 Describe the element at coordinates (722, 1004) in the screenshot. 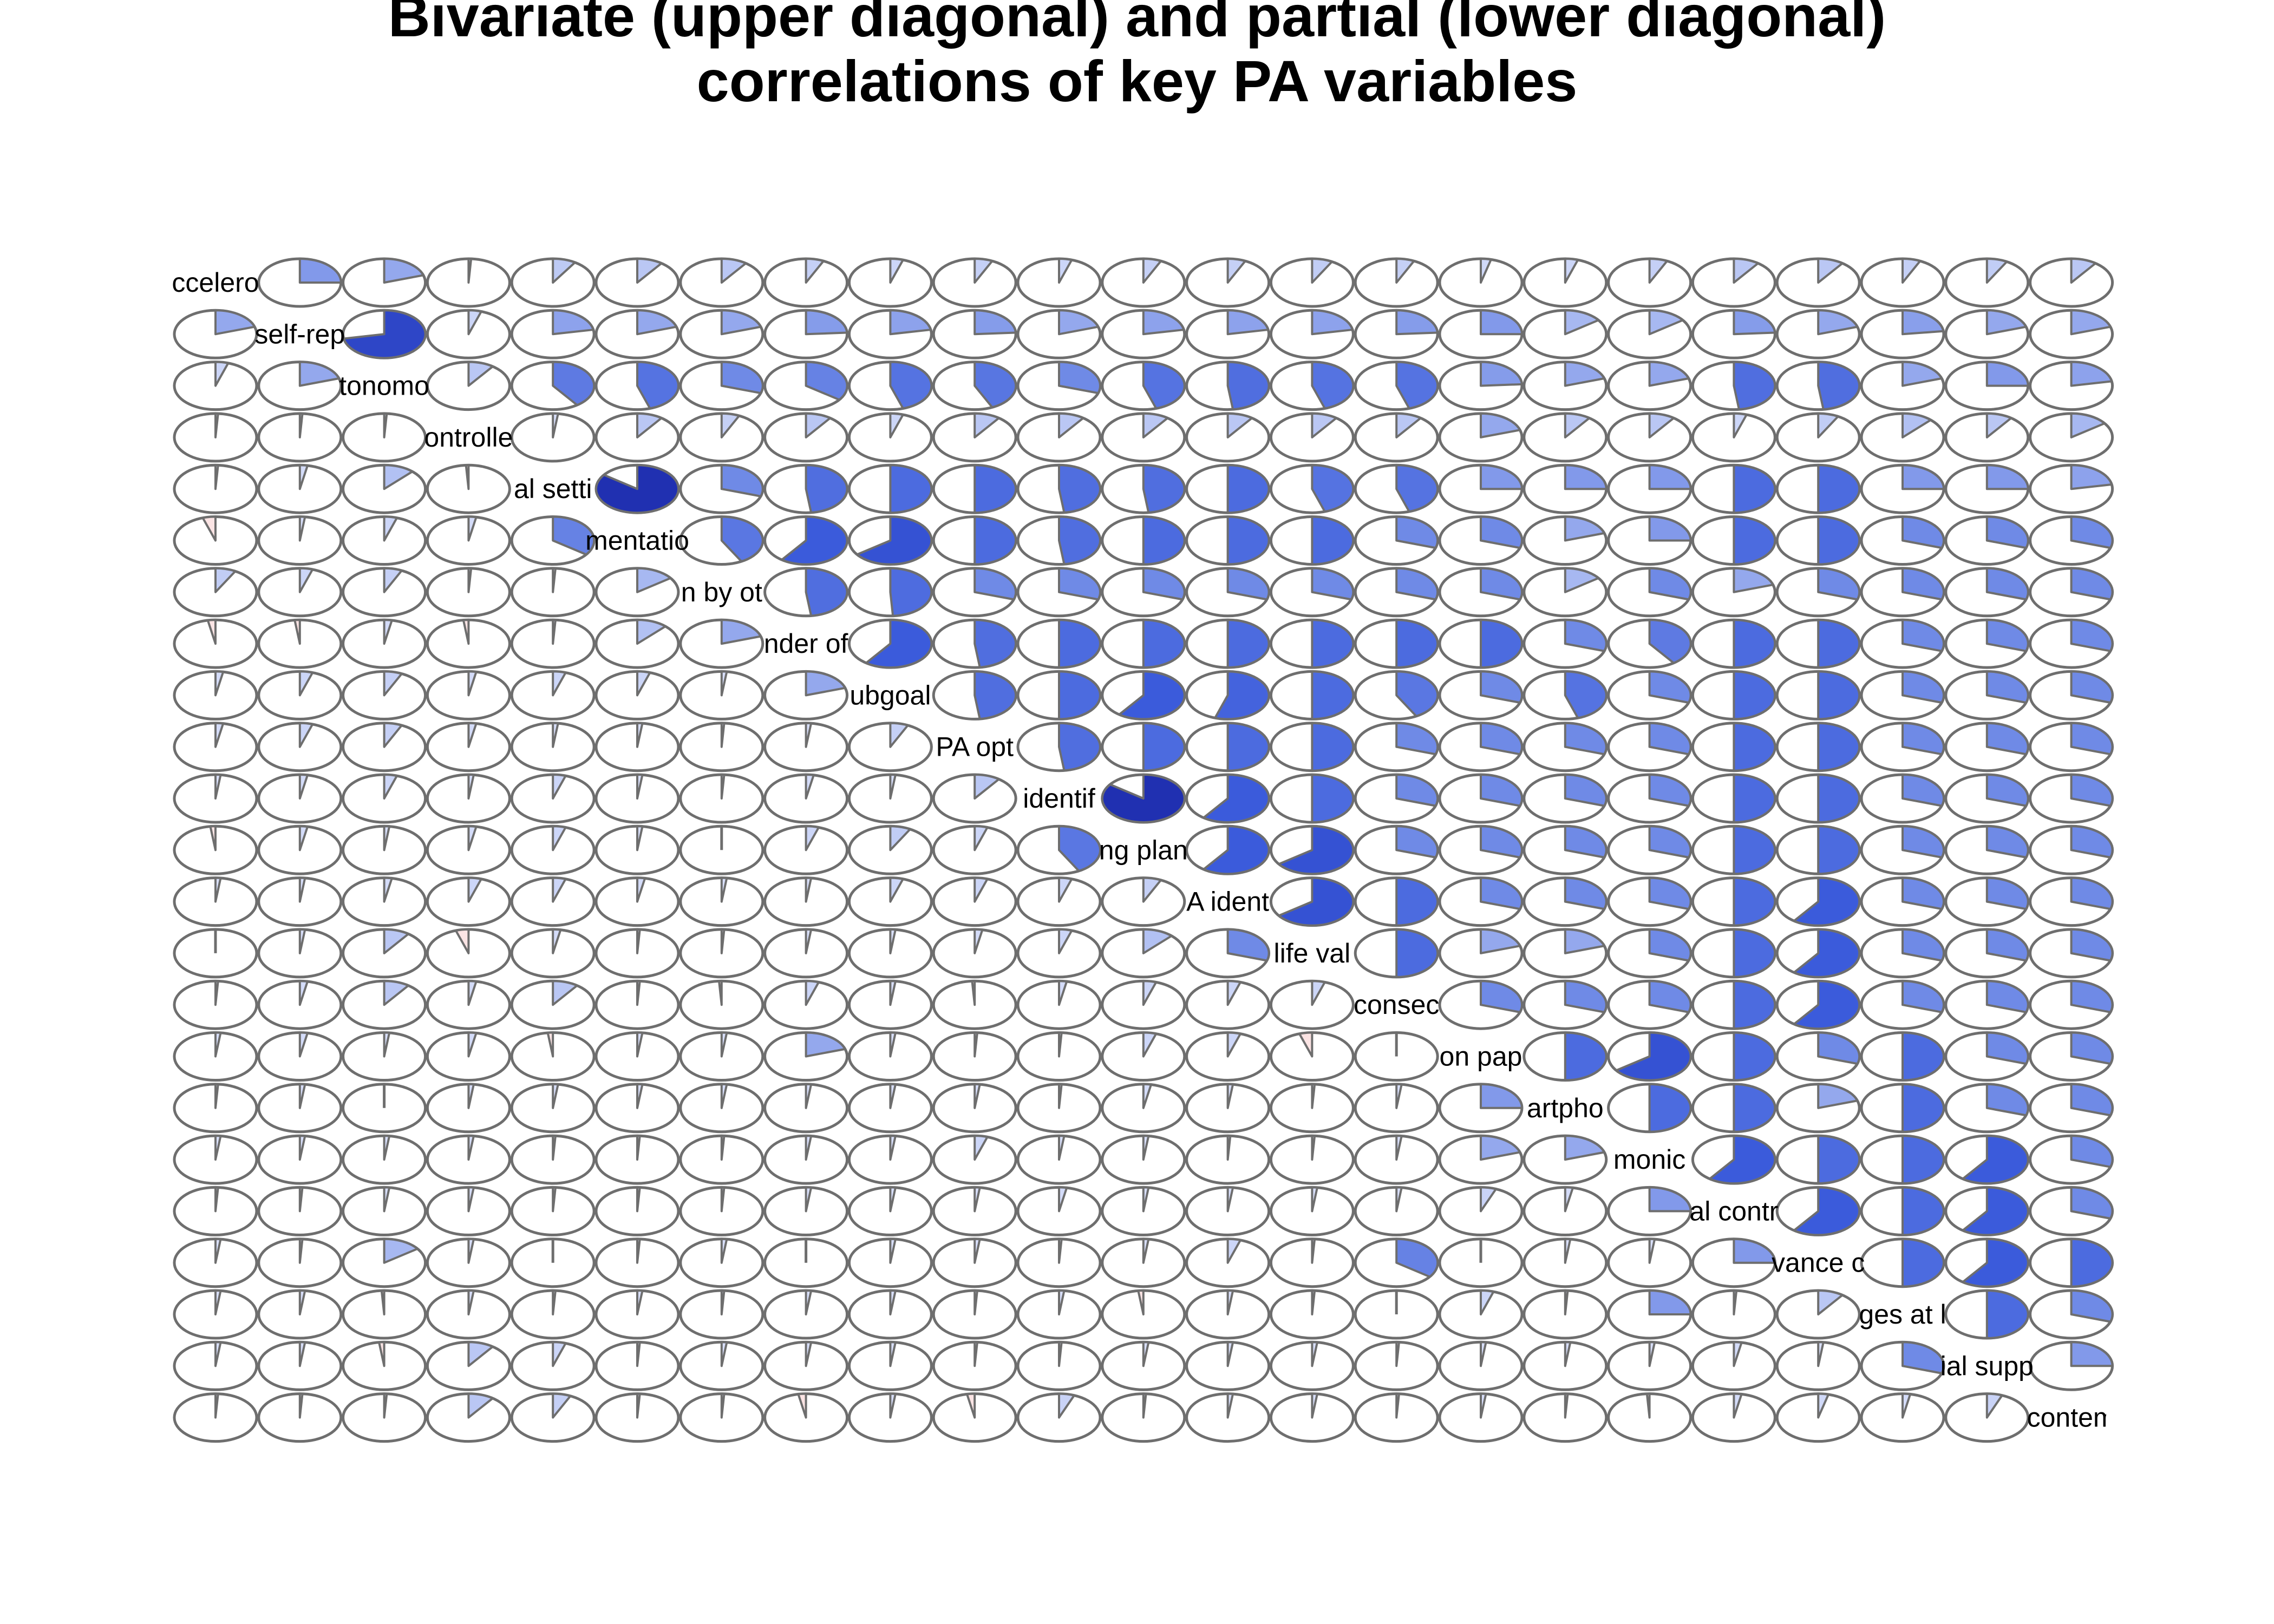

I see `lower-pie-r14-c6` at that location.